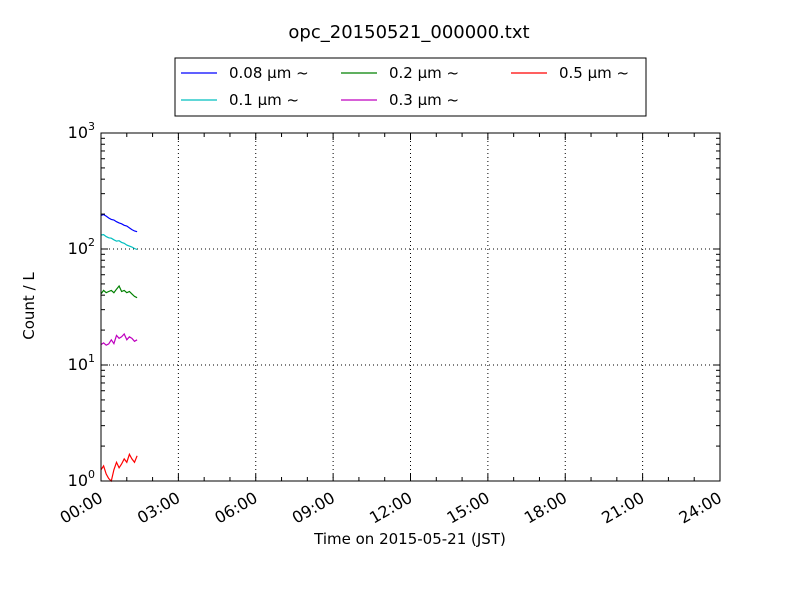 The image size is (800, 600). What do you see at coordinates (29, 306) in the screenshot?
I see `y-axis-label: Count / L` at bounding box center [29, 306].